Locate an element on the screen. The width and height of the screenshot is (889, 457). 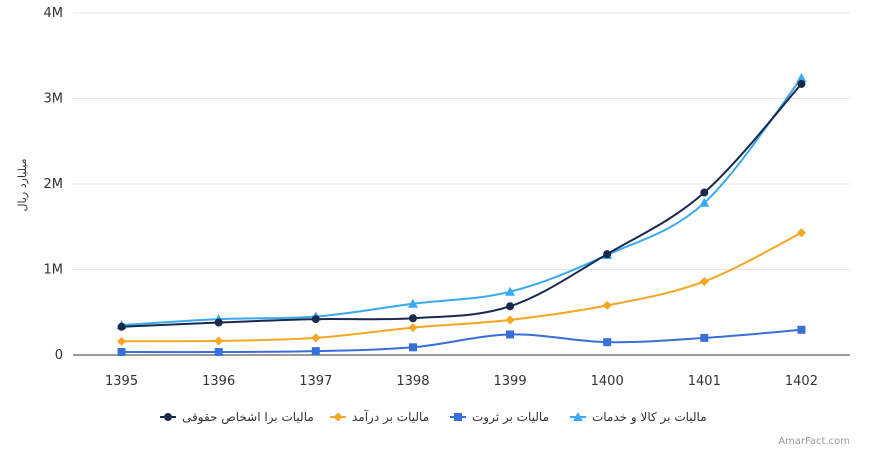
legend-item: مالیات بر درآمد is located at coordinates (379, 417).